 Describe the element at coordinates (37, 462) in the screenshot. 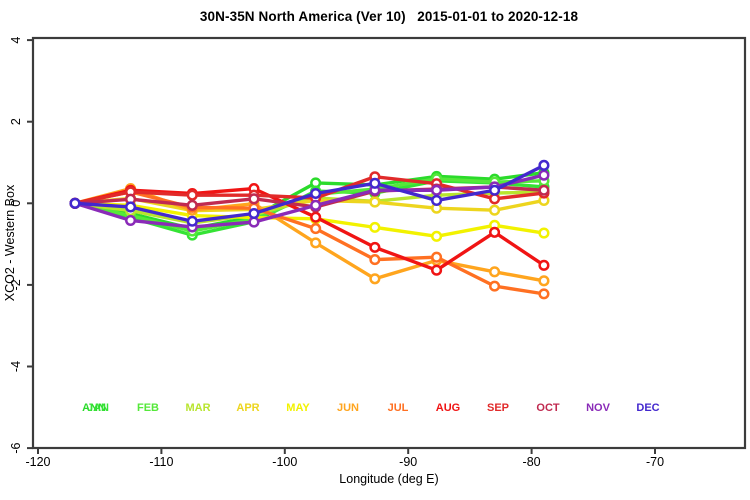

I see `x-tick-label: -120` at that location.